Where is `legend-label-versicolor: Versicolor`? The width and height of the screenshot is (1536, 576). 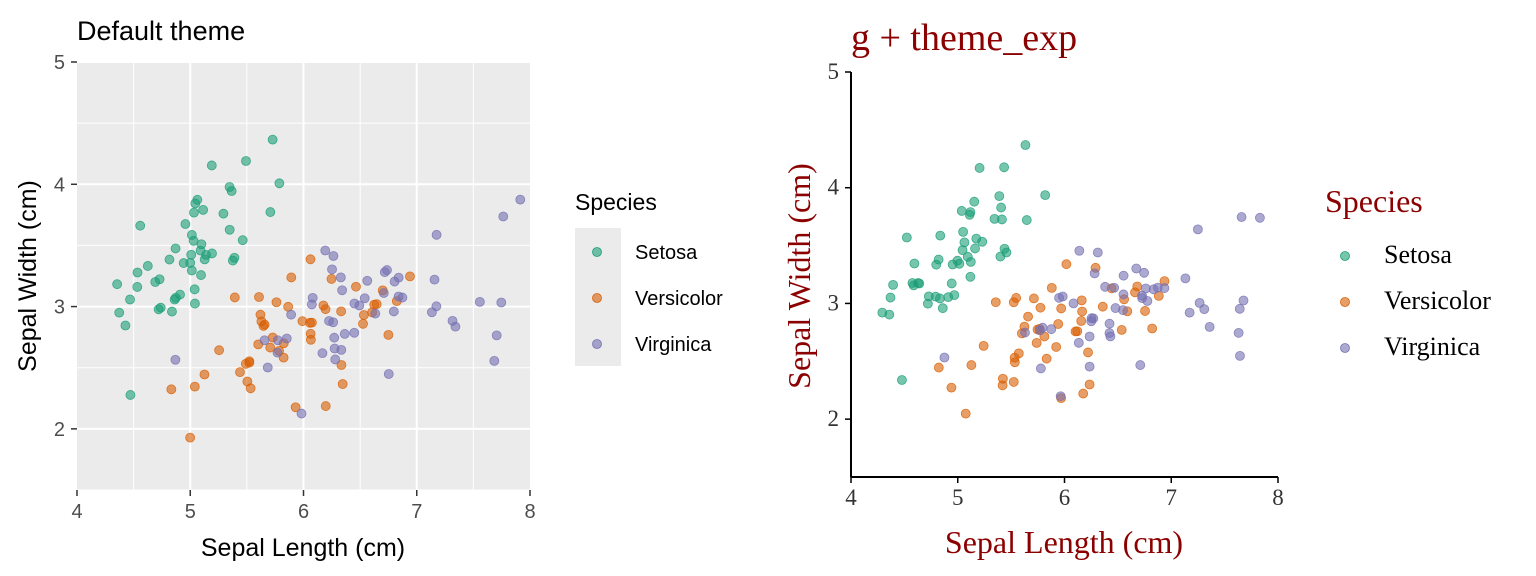 legend-label-versicolor: Versicolor is located at coordinates (1437, 300).